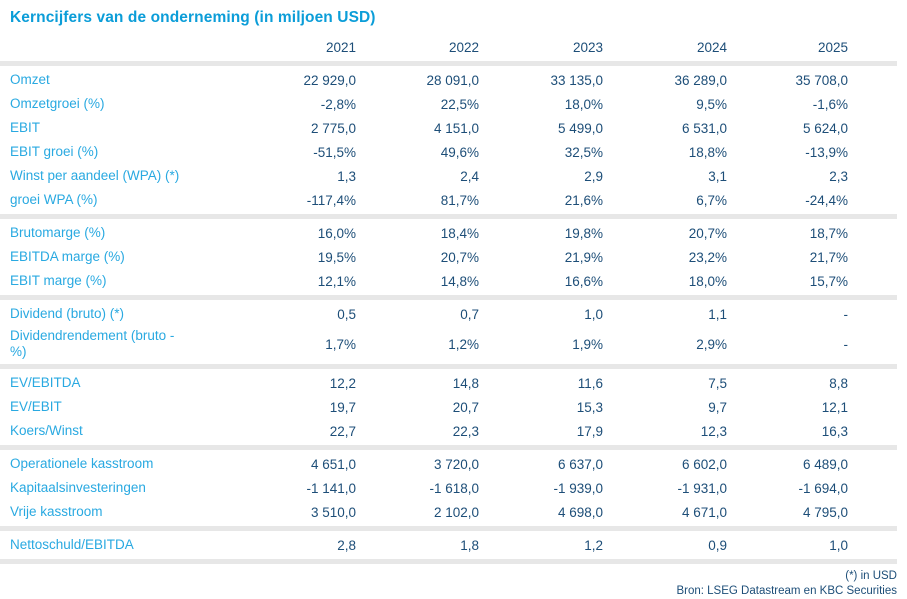 The image size is (907, 599). Describe the element at coordinates (578, 488) in the screenshot. I see `cell-value: -1 939,0` at that location.